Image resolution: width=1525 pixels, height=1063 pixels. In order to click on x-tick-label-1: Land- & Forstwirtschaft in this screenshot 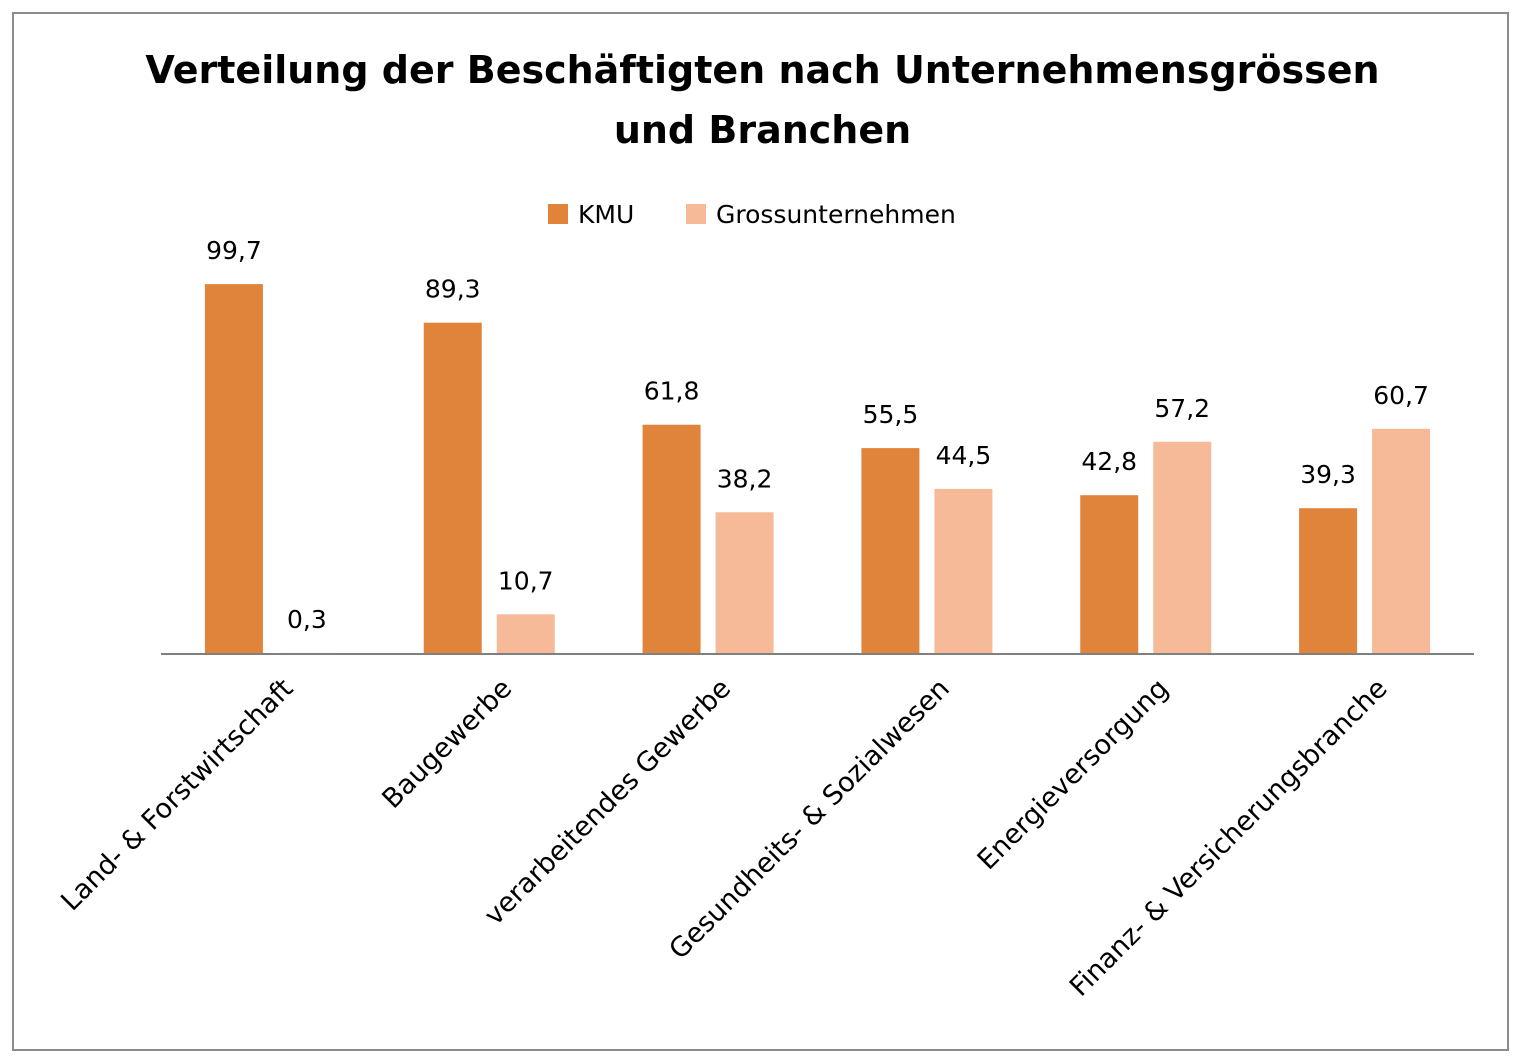, I will do `click(177, 795)`.